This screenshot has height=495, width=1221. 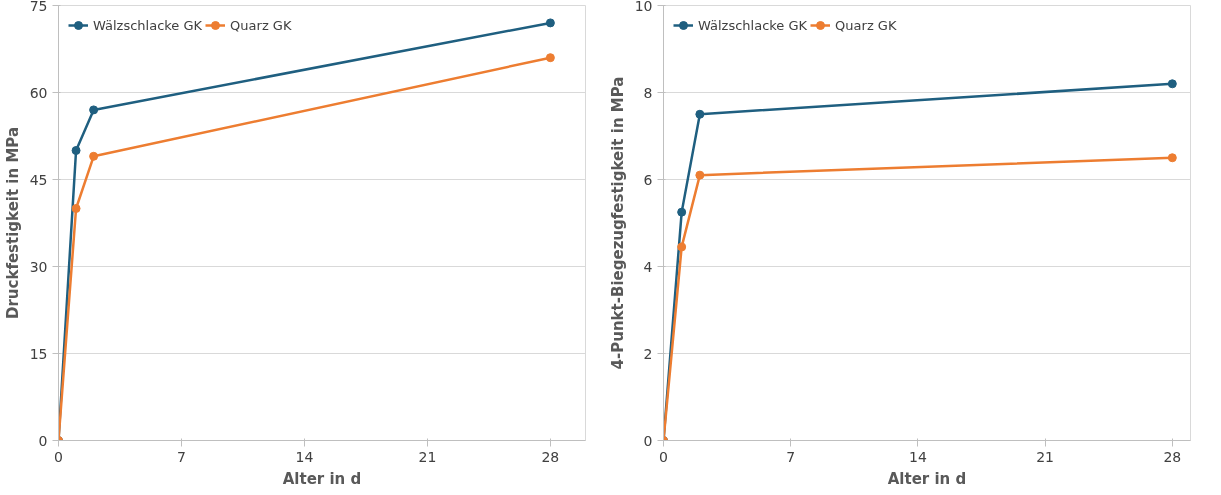 What do you see at coordinates (648, 179) in the screenshot?
I see `y-tick-label: 6` at bounding box center [648, 179].